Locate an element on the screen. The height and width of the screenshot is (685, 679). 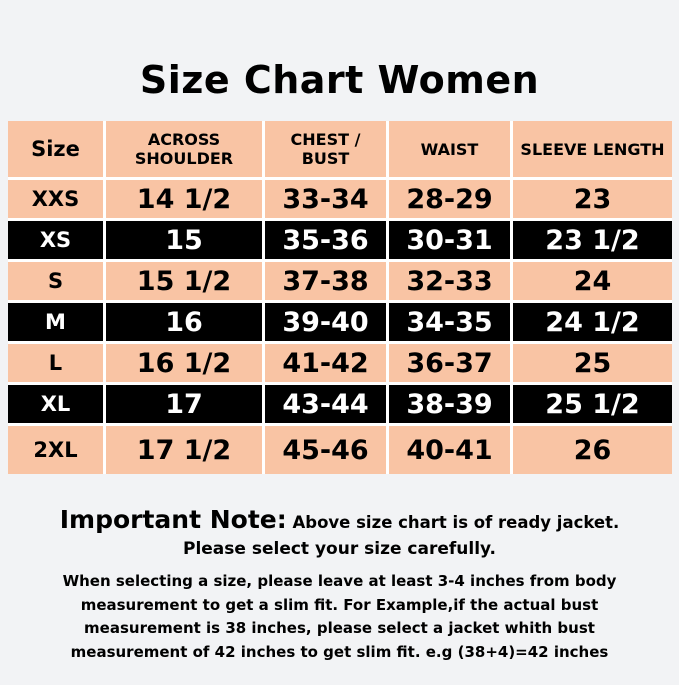
cell-across-shoulder: 17 1/2 is located at coordinates (184, 450).